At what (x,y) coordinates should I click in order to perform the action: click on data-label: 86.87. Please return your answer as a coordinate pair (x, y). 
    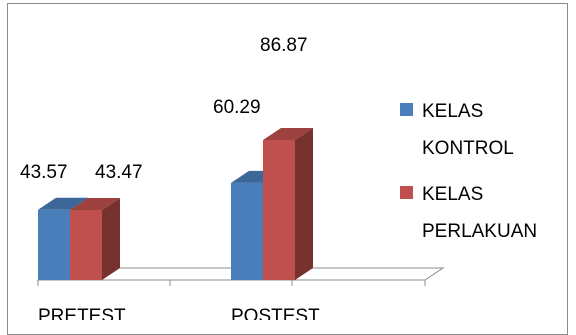
    Looking at the image, I should click on (284, 45).